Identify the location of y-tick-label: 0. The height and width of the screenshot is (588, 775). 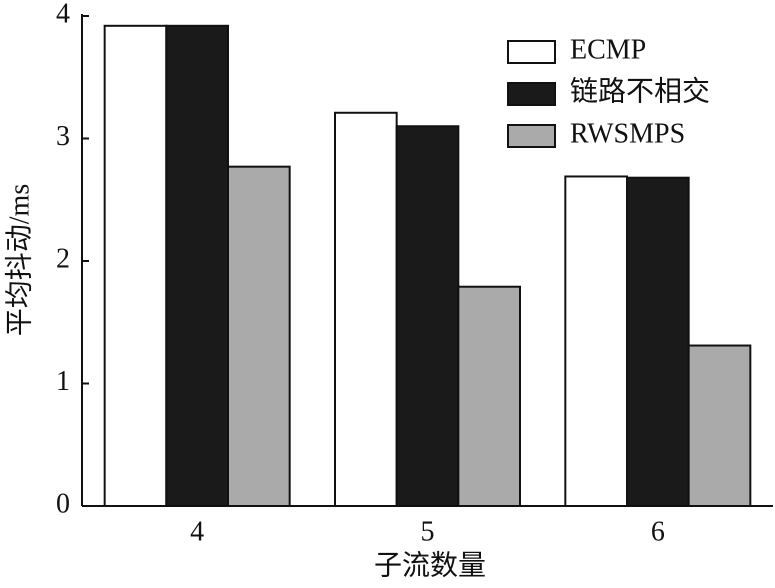
(63, 503).